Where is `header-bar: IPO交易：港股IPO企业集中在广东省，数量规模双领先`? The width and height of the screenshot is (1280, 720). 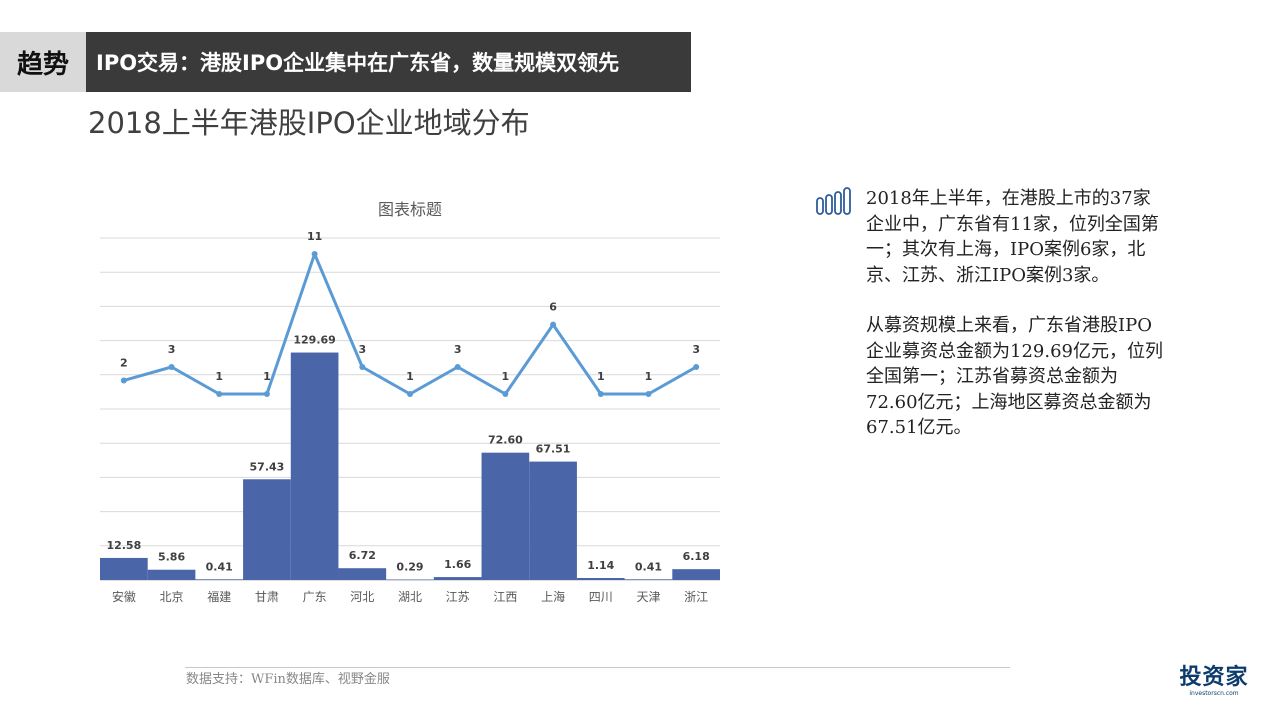 header-bar: IPO交易：港股IPO企业集中在广东省，数量规模双领先 is located at coordinates (388, 62).